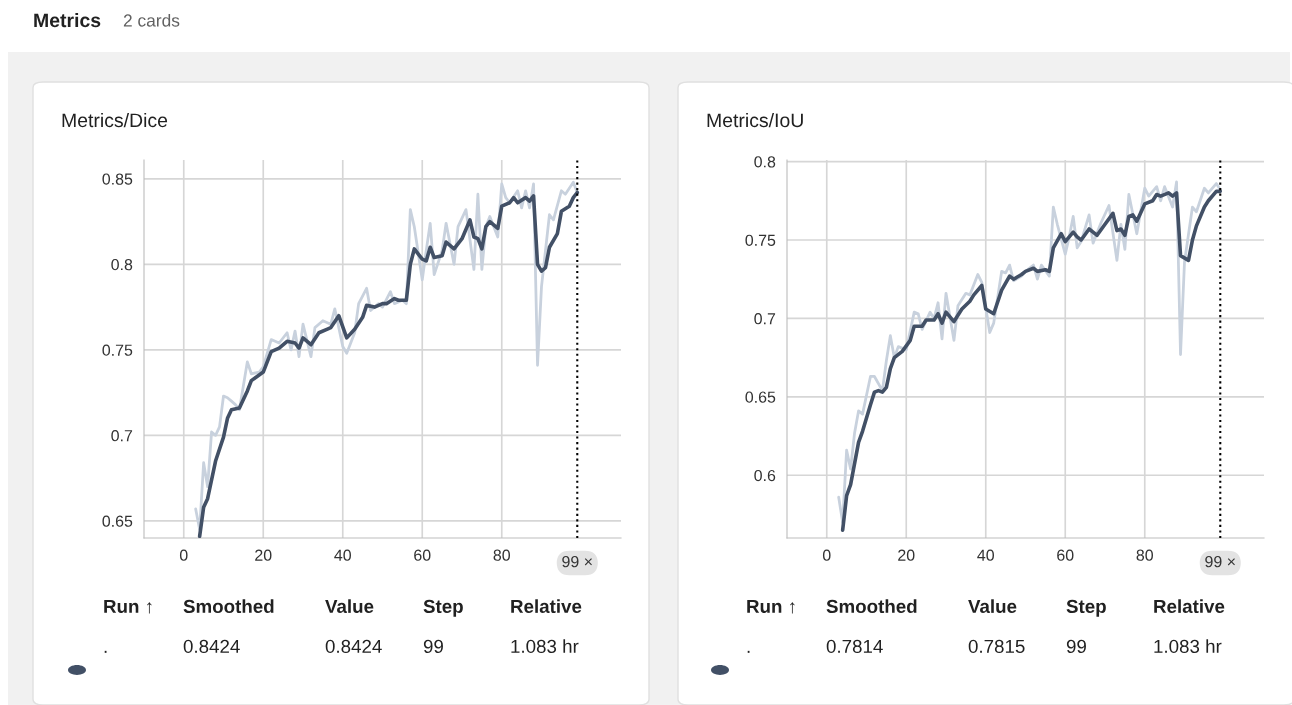  I want to click on chart-title: Metrics/IoU, so click(755, 120).